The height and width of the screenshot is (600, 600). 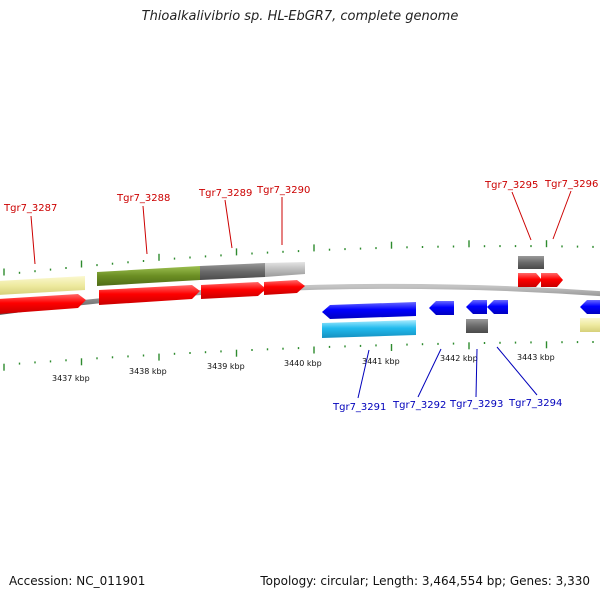 I want to click on kbp-label: 3439 kbp, so click(x=226, y=366).